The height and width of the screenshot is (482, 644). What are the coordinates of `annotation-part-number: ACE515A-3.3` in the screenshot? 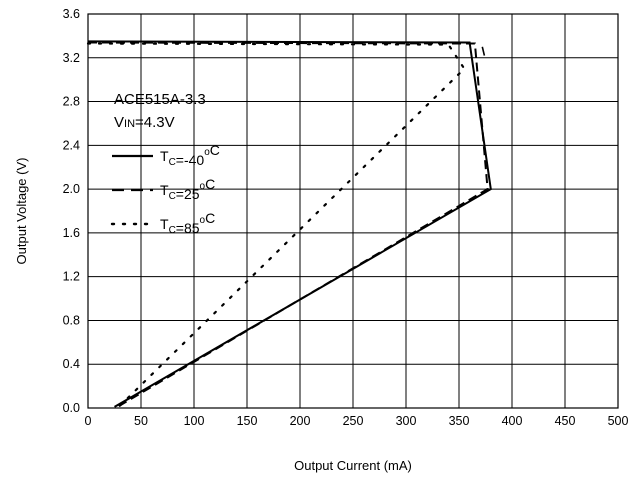 It's located at (160, 99).